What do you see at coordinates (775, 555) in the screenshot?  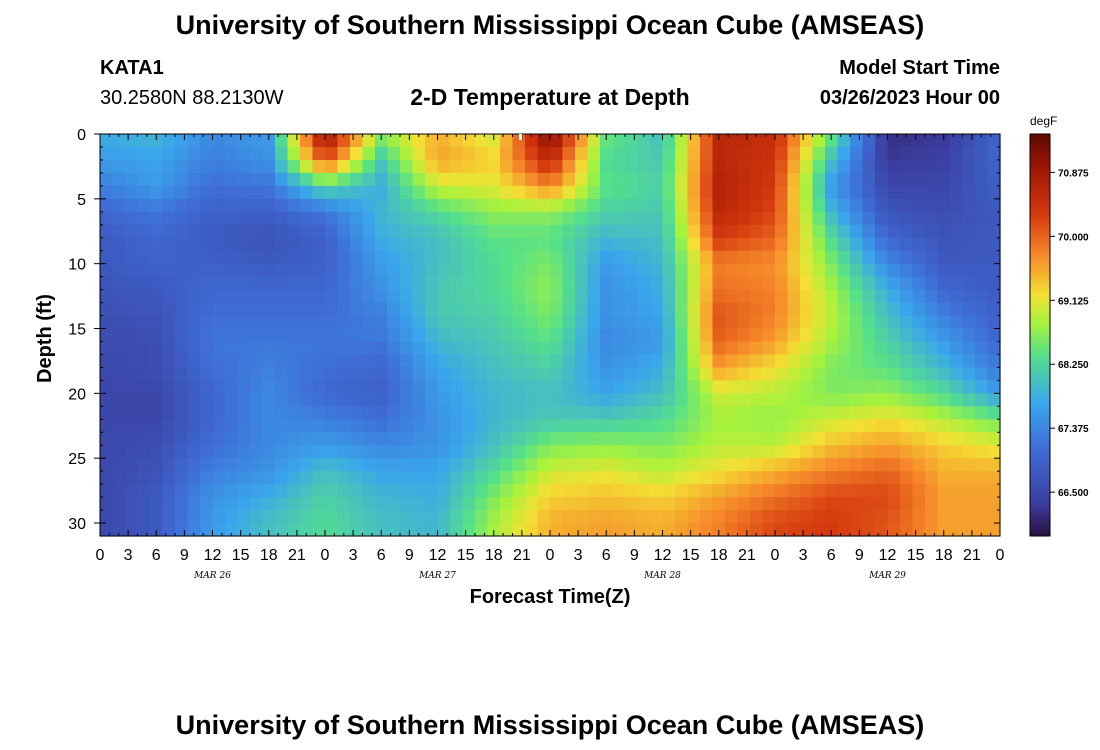 I see `x-tick-label: 0` at bounding box center [775, 555].